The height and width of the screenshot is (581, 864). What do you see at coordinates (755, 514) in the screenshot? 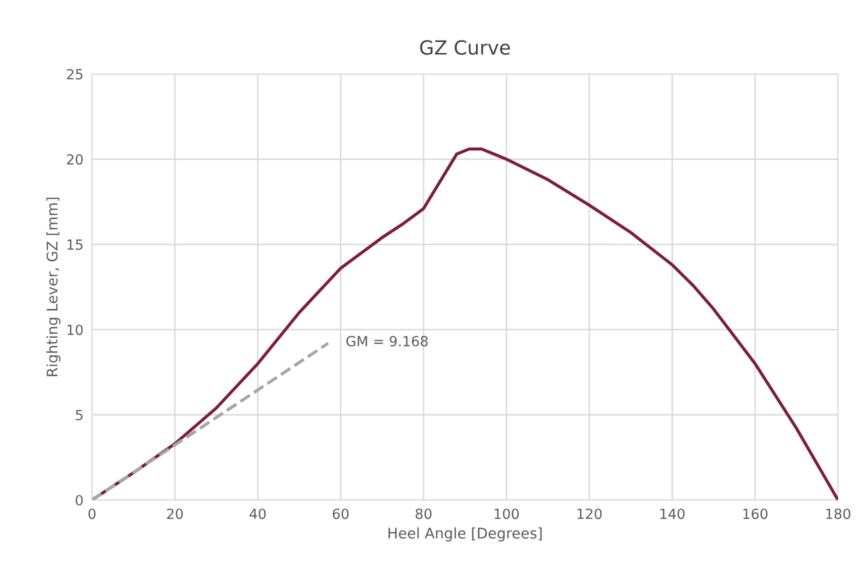
I see `x-tick-label: 160` at bounding box center [755, 514].